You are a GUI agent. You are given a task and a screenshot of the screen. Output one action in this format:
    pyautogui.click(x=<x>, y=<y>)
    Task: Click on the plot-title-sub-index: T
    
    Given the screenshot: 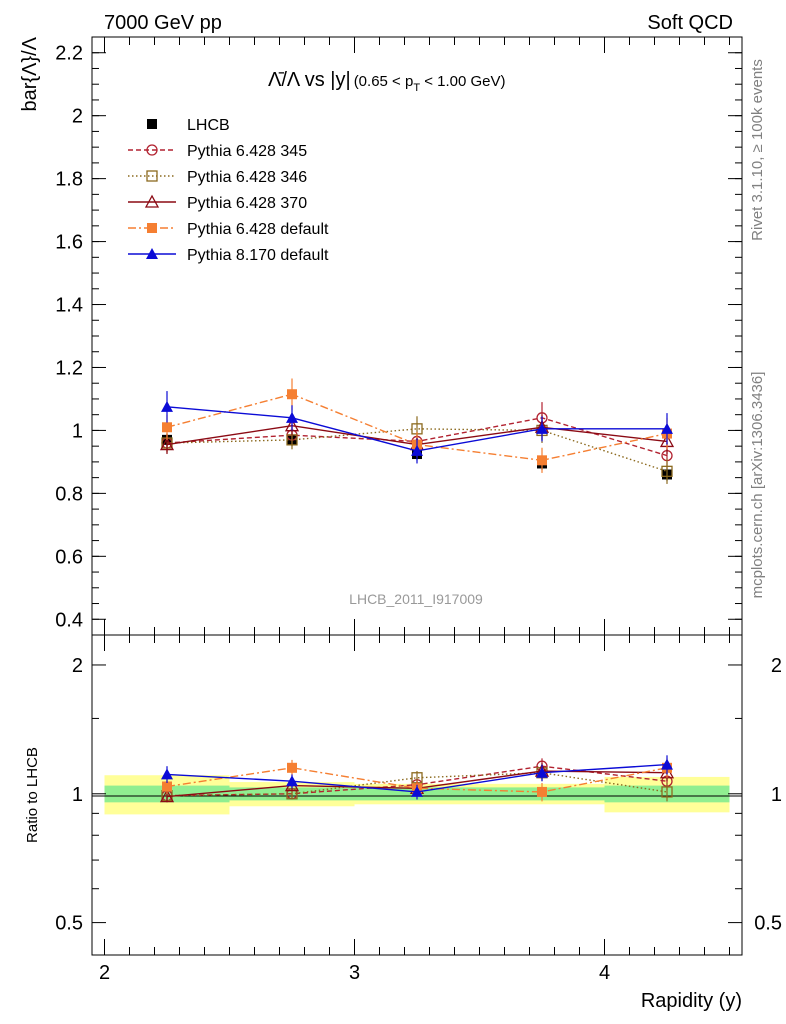 What is the action you would take?
    pyautogui.click(x=416, y=88)
    